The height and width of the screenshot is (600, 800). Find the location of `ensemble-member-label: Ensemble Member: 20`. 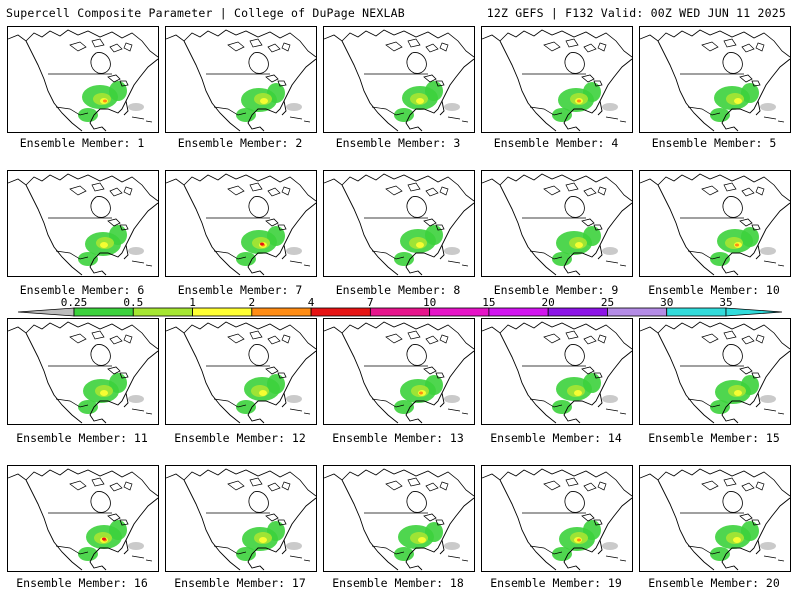

ensemble-member-label: Ensemble Member: 20 is located at coordinates (714, 583).